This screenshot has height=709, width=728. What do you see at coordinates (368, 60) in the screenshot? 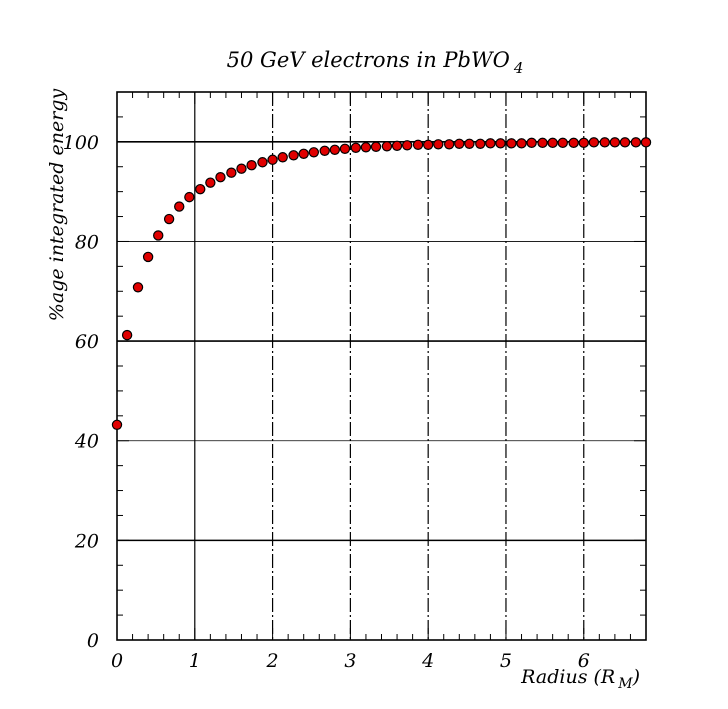
I see `chart-title-main: 50 GeV electrons in PbWO` at bounding box center [368, 60].